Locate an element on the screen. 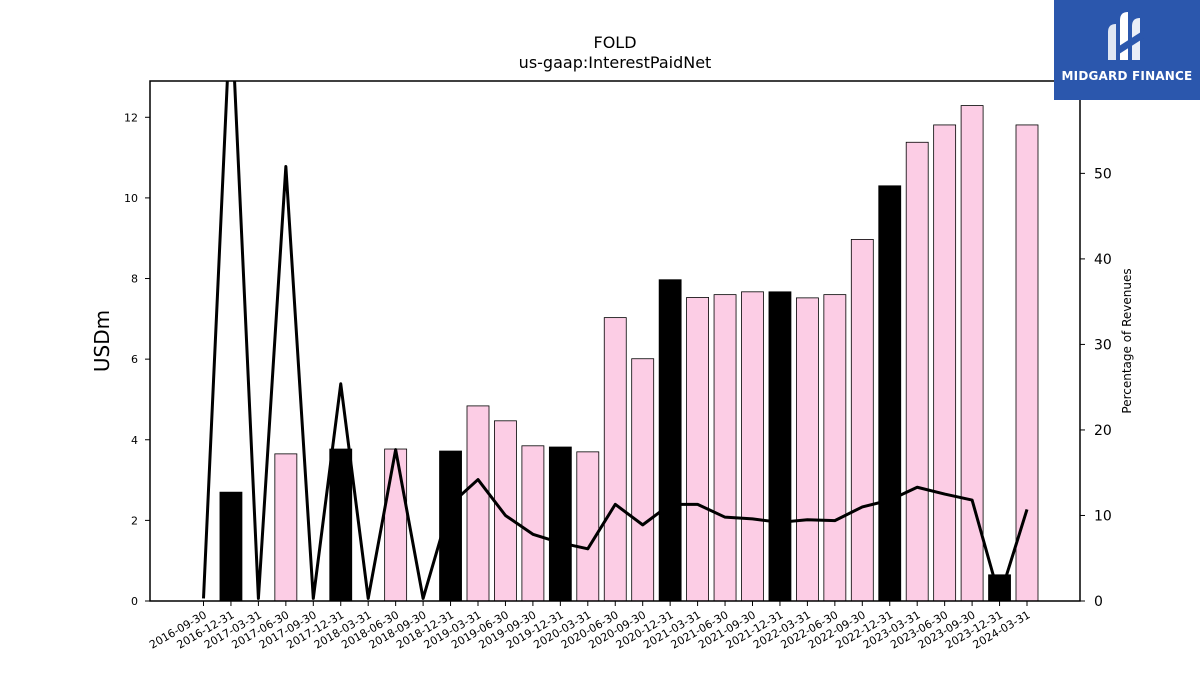 The width and height of the screenshot is (1200, 675). y-tick-label: 12 is located at coordinates (131, 117).